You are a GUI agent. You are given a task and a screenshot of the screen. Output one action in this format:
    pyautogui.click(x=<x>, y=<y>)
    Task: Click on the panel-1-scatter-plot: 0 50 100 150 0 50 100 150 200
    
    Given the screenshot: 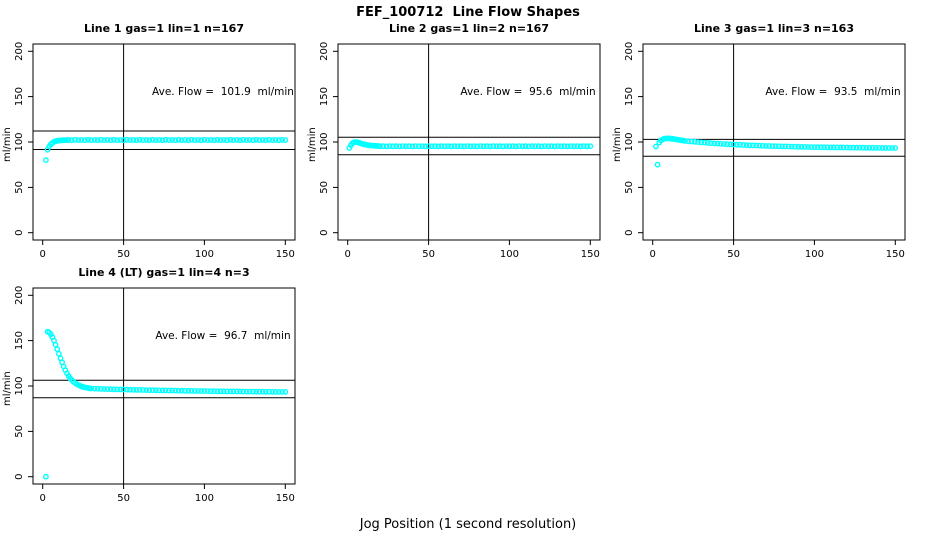 What is the action you would take?
    pyautogui.click(x=155, y=151)
    